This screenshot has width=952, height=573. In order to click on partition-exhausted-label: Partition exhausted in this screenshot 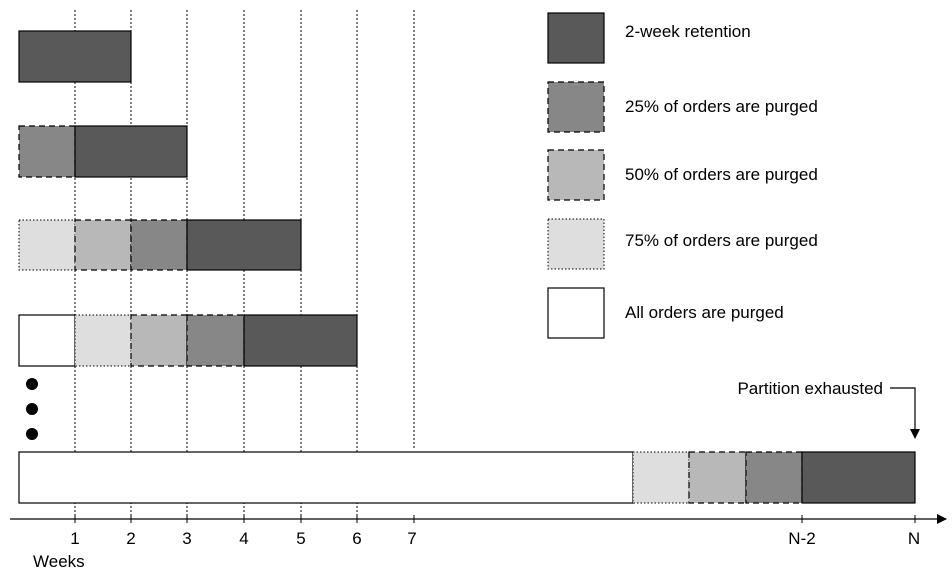, I will do `click(810, 388)`.